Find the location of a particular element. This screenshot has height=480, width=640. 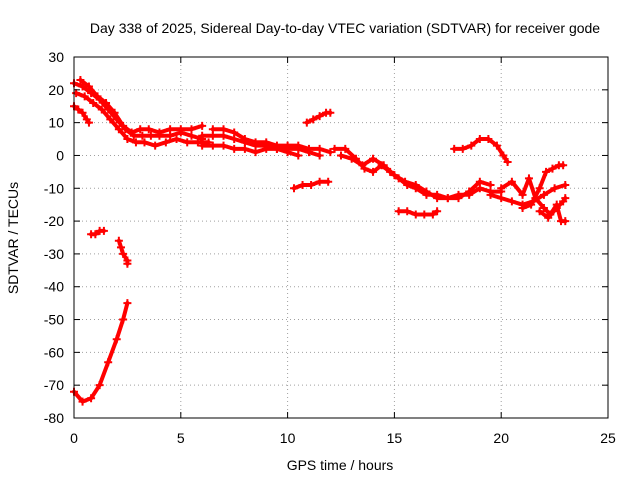

series-upper-short is located at coordinates (318, 117).